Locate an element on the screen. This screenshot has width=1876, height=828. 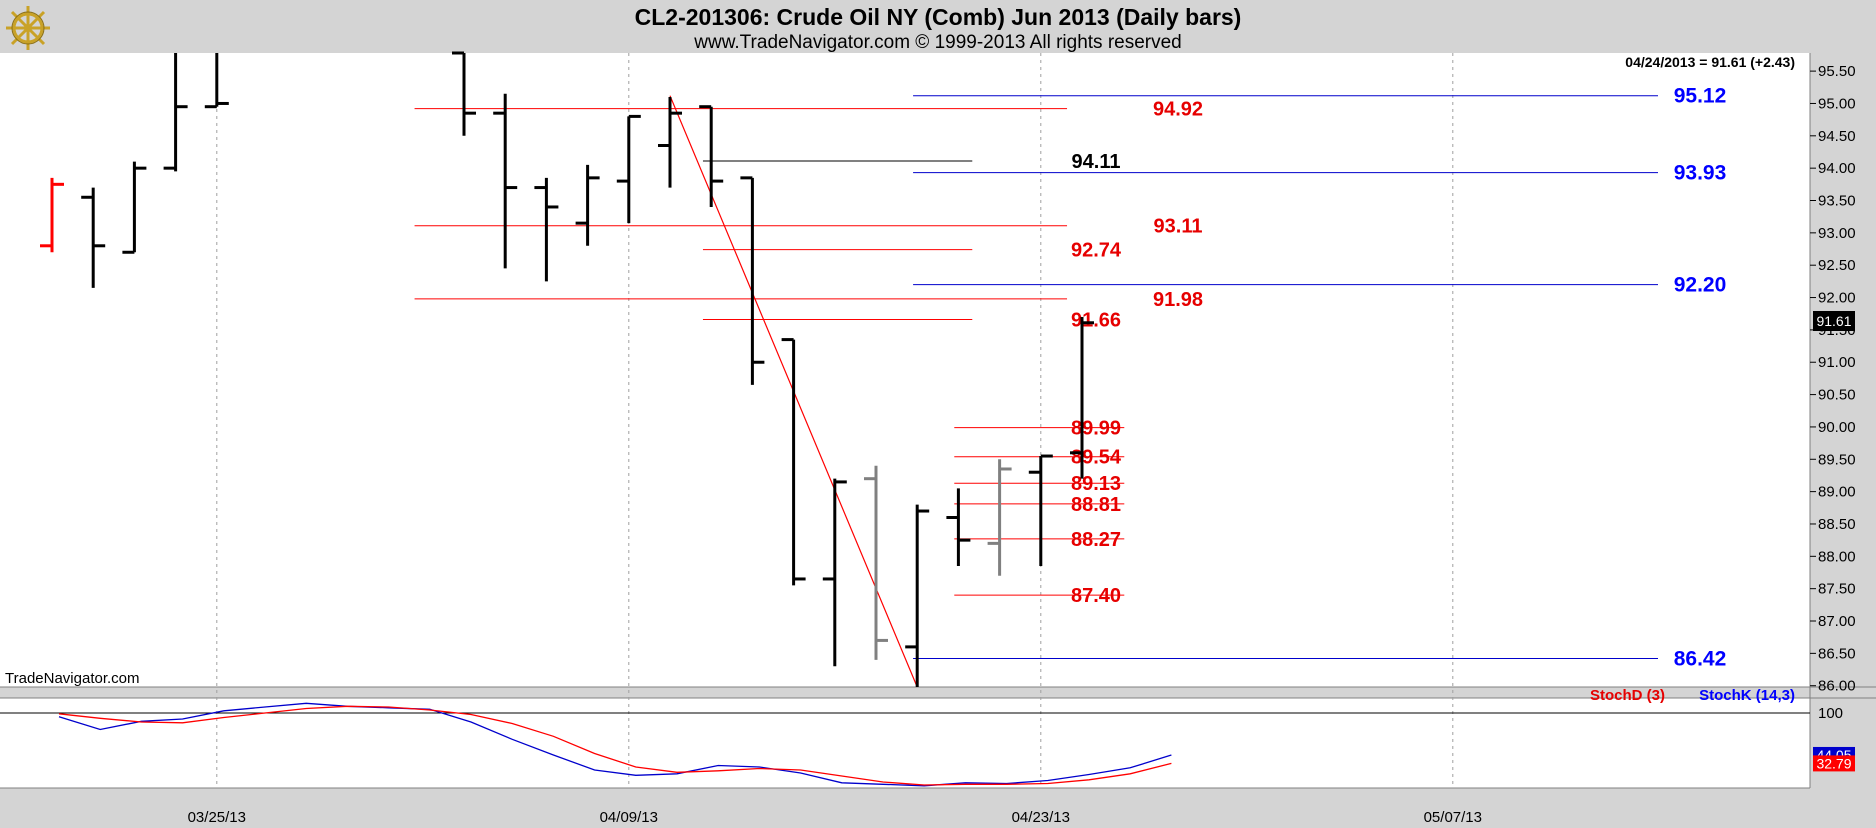
level-label: 94.11 is located at coordinates (1096, 162).